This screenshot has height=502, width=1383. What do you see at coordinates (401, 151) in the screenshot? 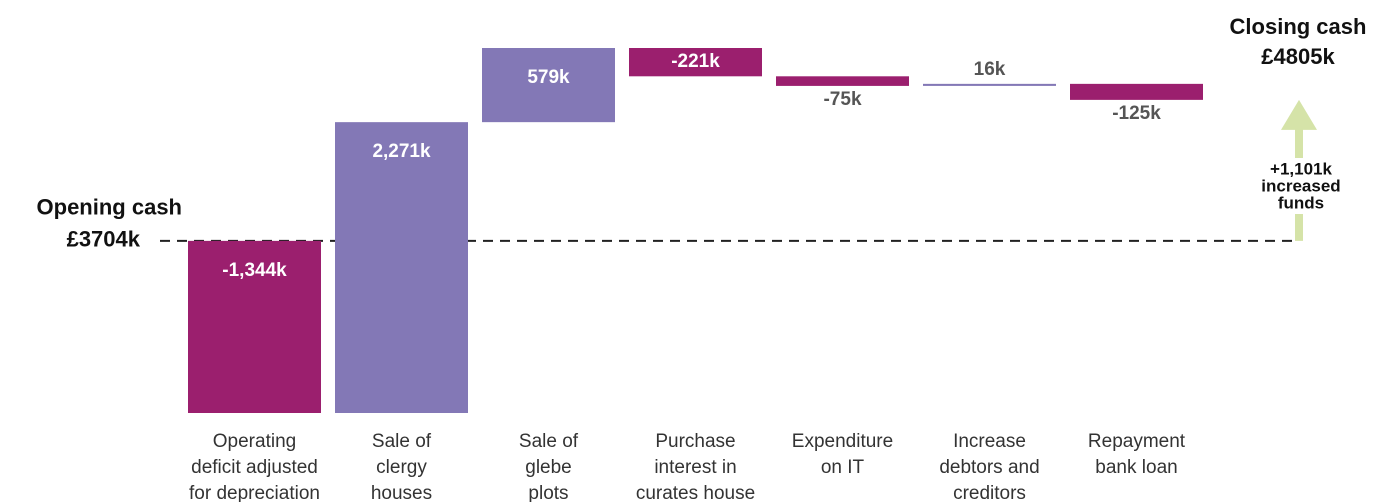
I see `value-label: 2,271k` at bounding box center [401, 151].